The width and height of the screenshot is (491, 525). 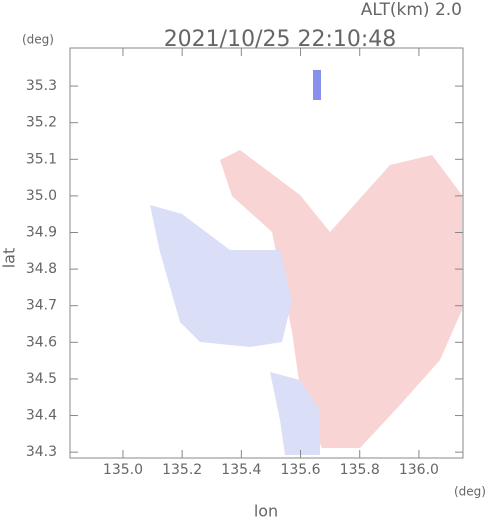 What do you see at coordinates (360, 470) in the screenshot?
I see `x-tick-label: 135.8` at bounding box center [360, 470].